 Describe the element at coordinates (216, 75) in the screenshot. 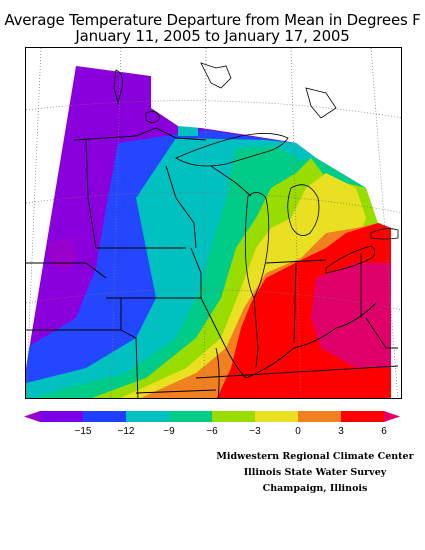

I see `canada-lakes-north` at that location.